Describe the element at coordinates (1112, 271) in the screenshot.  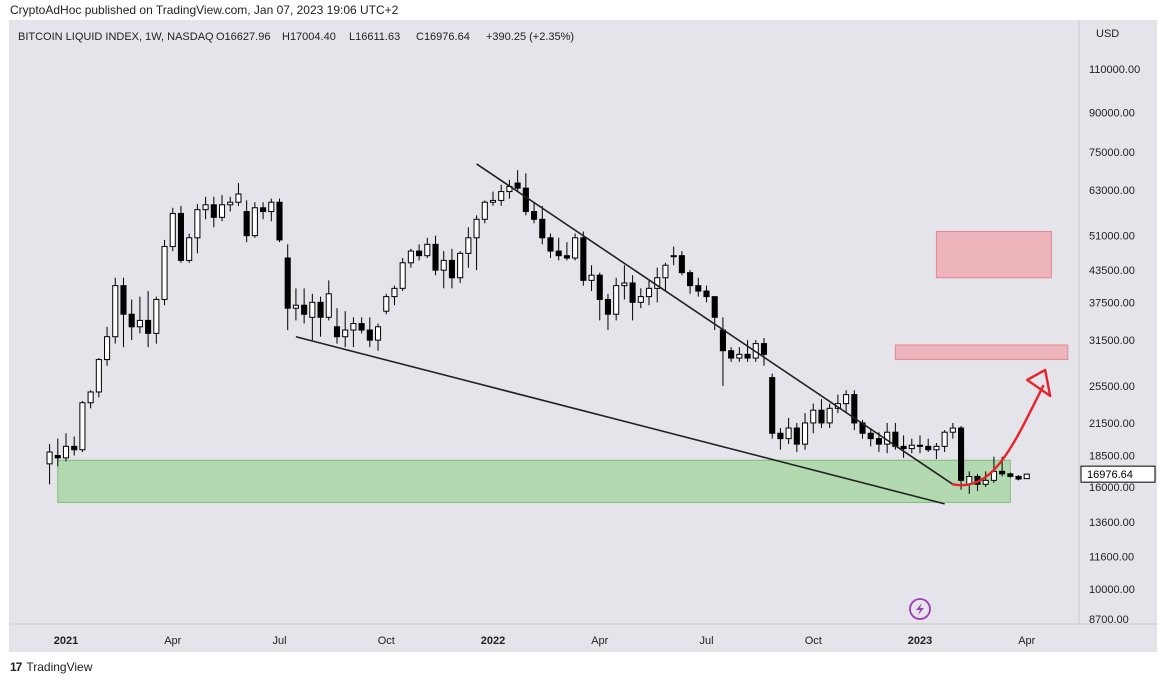
I see `y-tick-label: 43500.00` at that location.